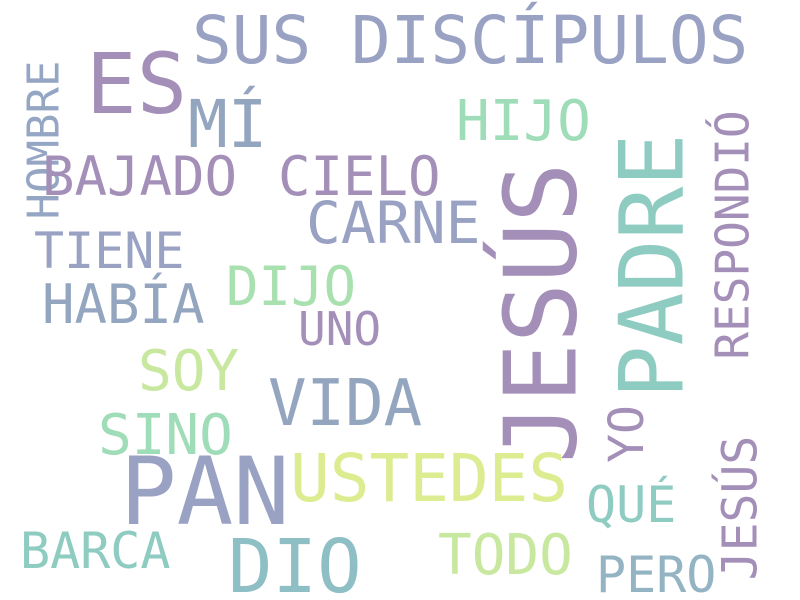 Image resolution: width=800 pixels, height=600 pixels. Describe the element at coordinates (137, 84) in the screenshot. I see `word-es: ES` at that location.